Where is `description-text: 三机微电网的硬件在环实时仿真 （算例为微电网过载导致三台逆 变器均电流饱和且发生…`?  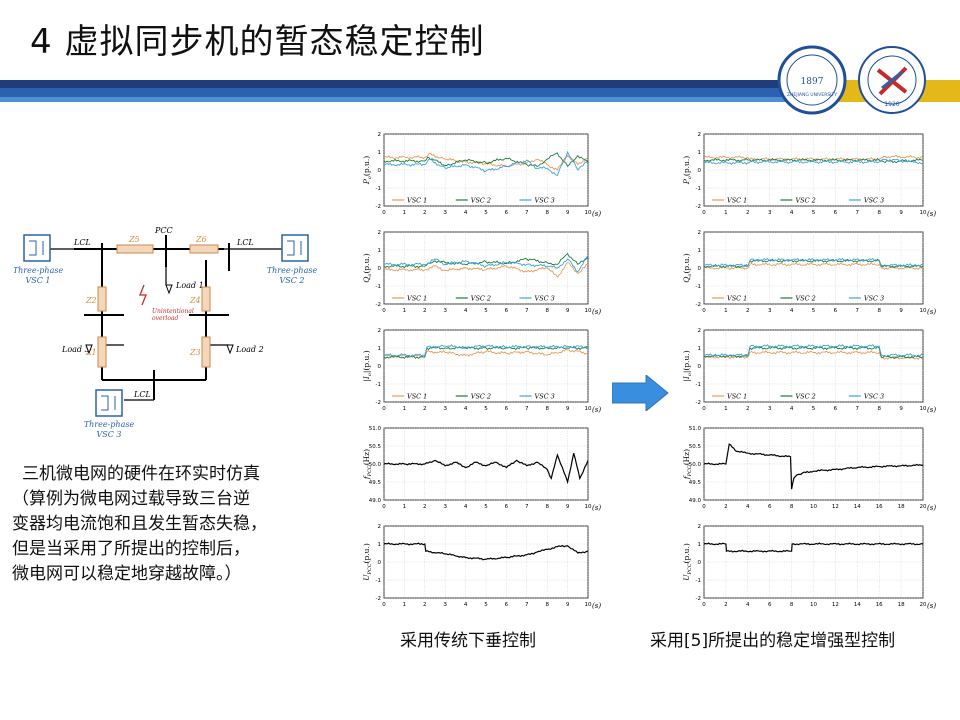
description-text: 三机微电网的硬件在环实时仿真 （算例为微电网过载导致三台逆 变器均电流饱和且发生… is located at coordinates (177, 524).